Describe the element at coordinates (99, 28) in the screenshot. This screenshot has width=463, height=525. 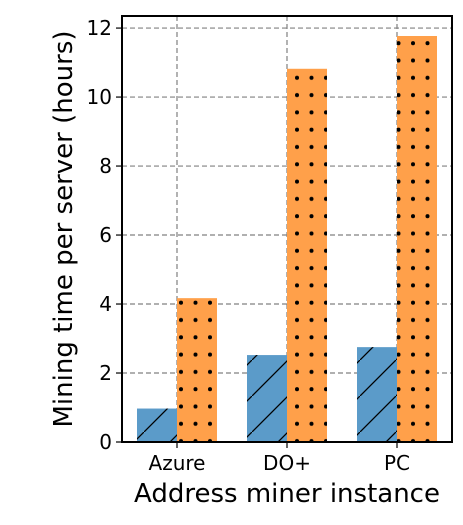
I see `y-tick-label: 12` at that location.